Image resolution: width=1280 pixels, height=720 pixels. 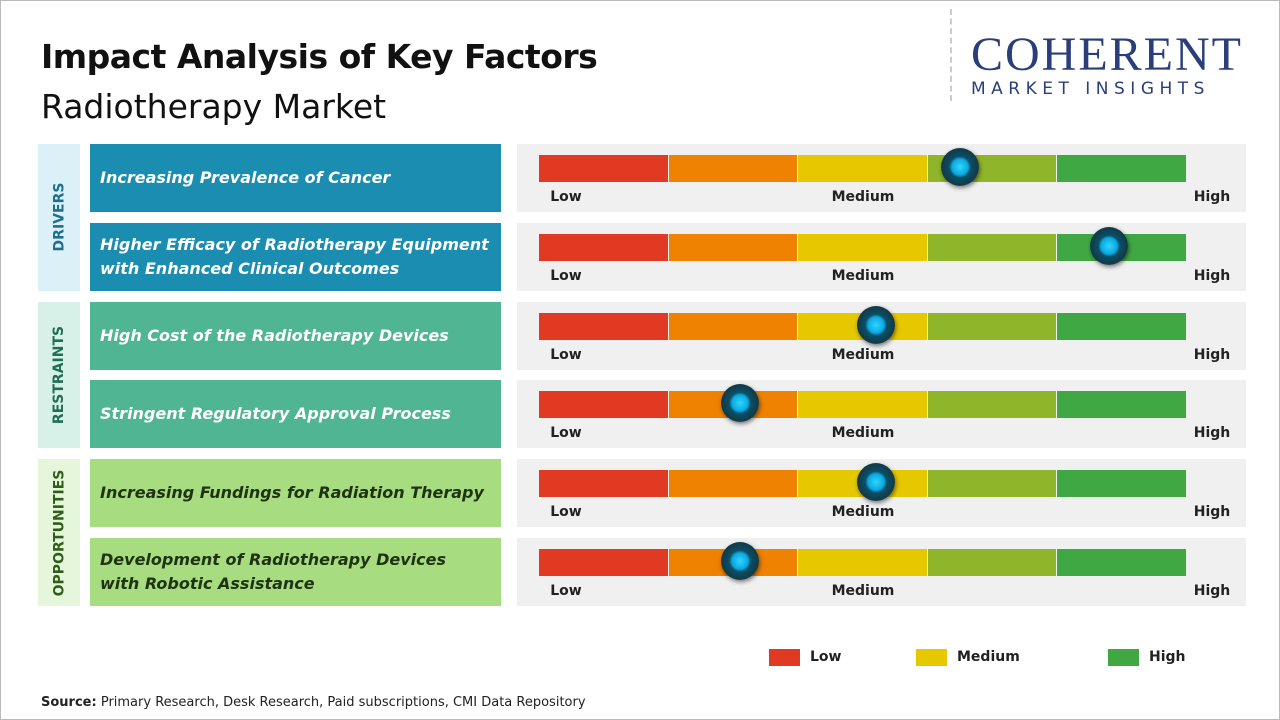 I want to click on group-panel: DRIVERS, so click(x=59, y=217).